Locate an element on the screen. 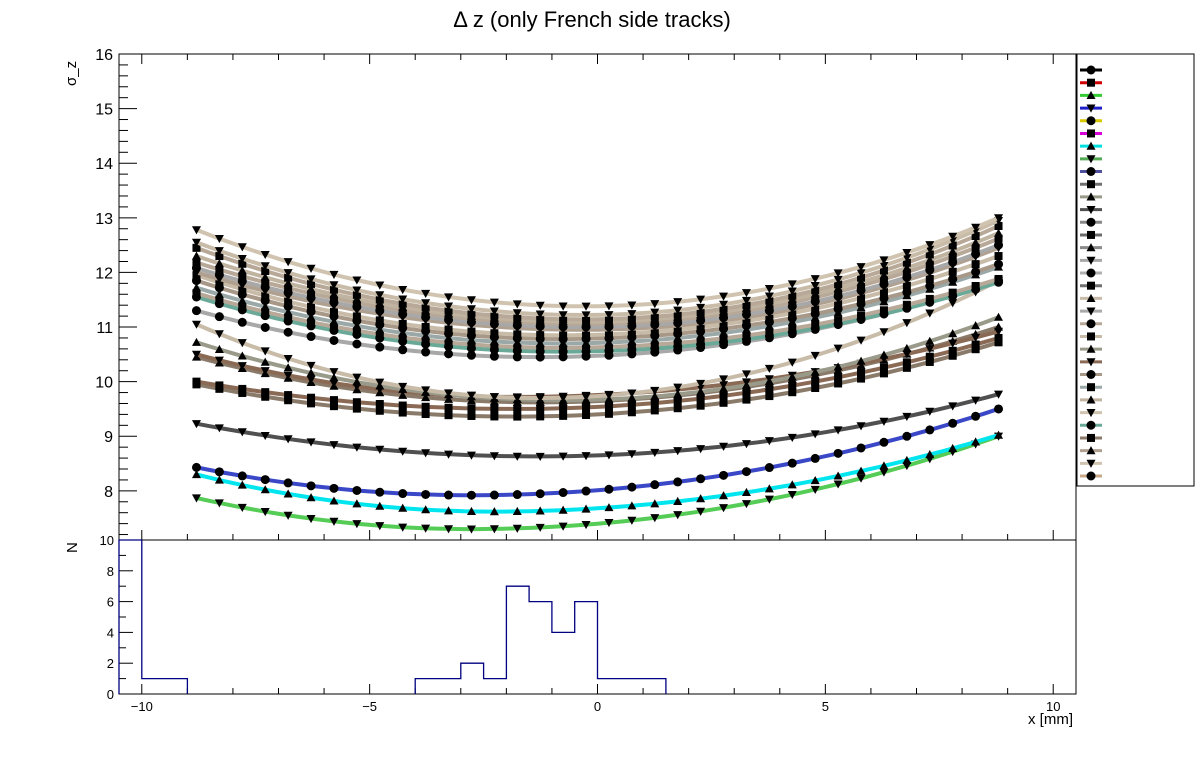  histogram-bin is located at coordinates (517, 640).